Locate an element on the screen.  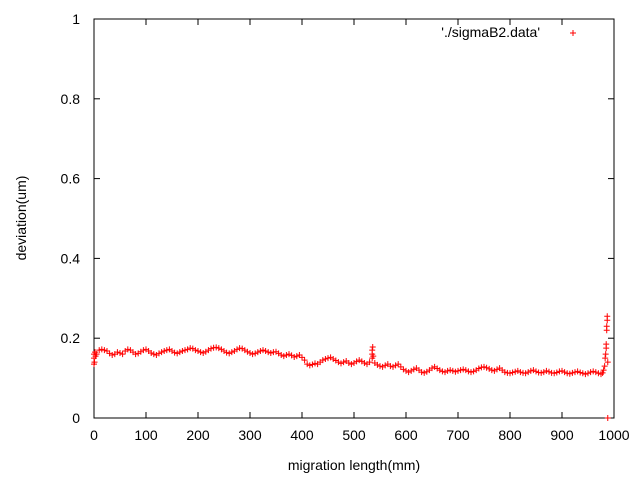
x-tick-label: 1000 is located at coordinates (613, 435).